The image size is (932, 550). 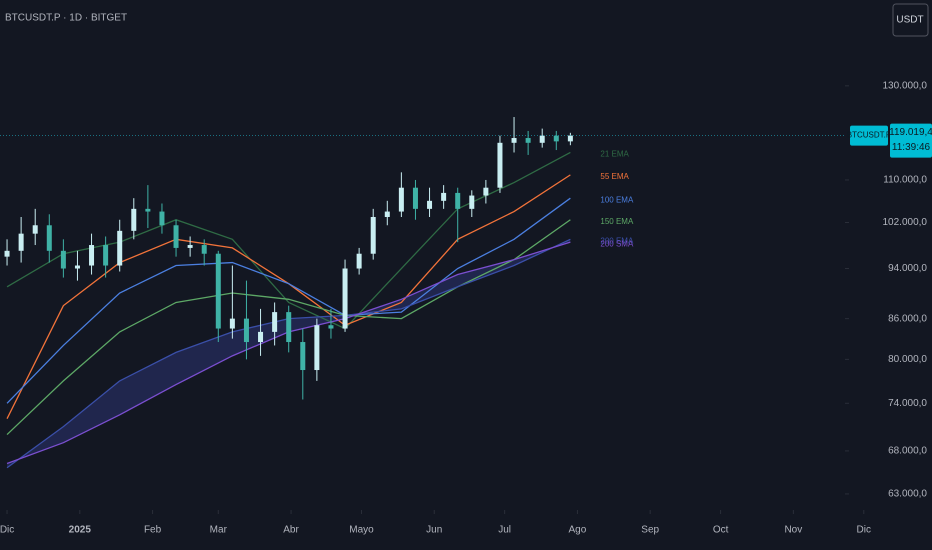 What do you see at coordinates (617, 221) in the screenshot?
I see `ma-label: 150 EMA` at bounding box center [617, 221].